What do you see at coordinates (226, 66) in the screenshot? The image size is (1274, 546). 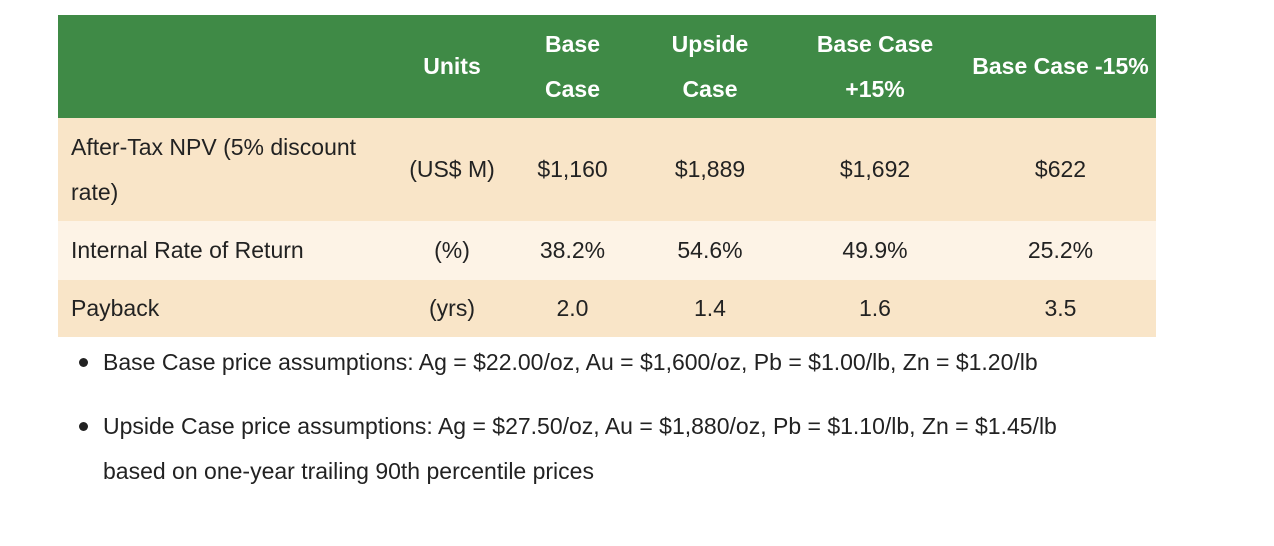 I see `header-metric` at bounding box center [226, 66].